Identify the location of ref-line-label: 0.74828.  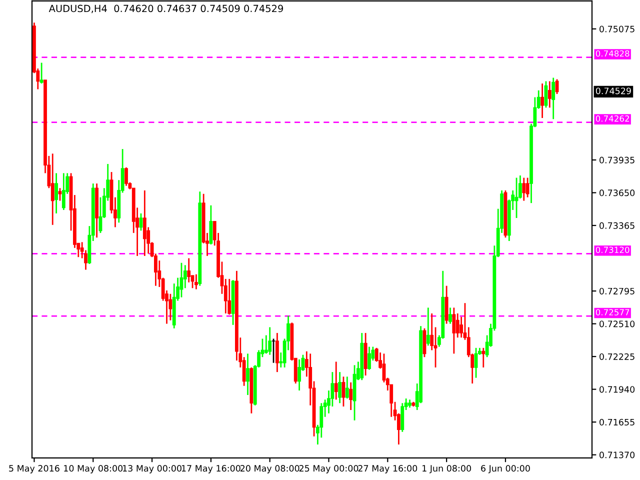
(613, 53).